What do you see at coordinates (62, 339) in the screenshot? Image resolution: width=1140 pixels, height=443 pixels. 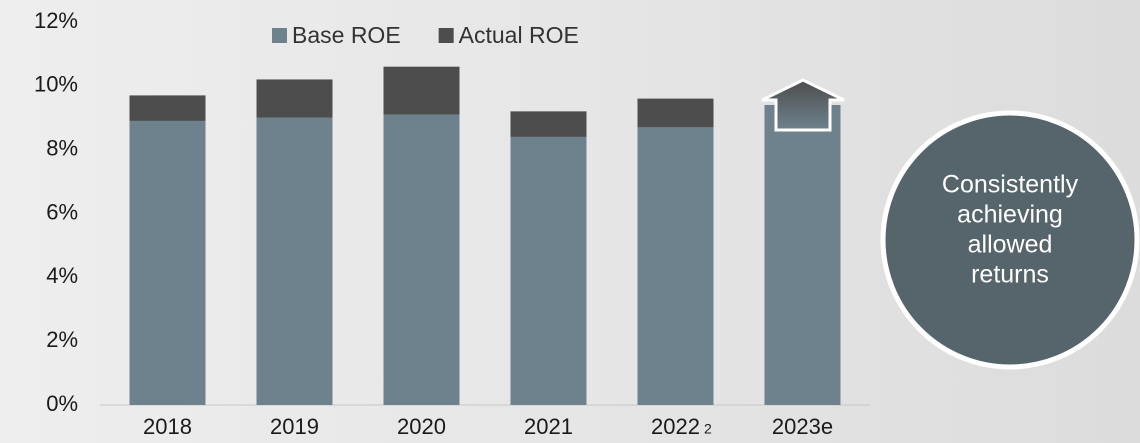 I see `y-tick-label: 2%` at bounding box center [62, 339].